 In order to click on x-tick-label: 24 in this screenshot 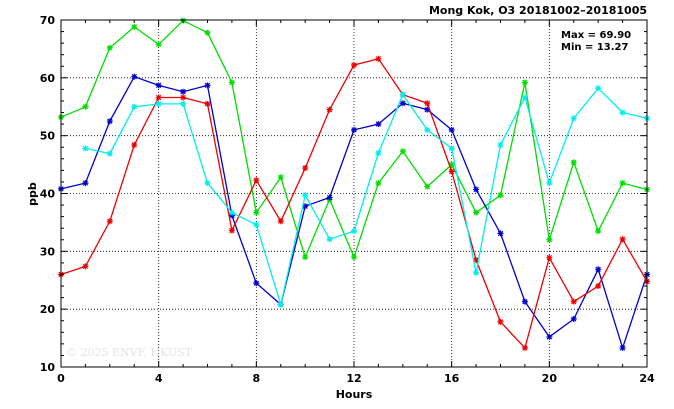, I will do `click(647, 378)`.